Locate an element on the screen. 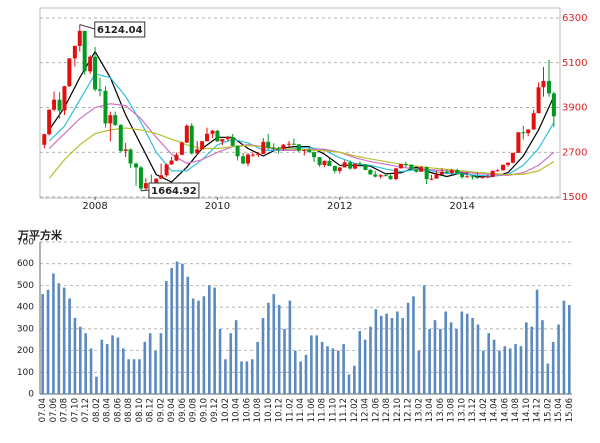  x-tick-label: 08.06 is located at coordinates (118, 410).